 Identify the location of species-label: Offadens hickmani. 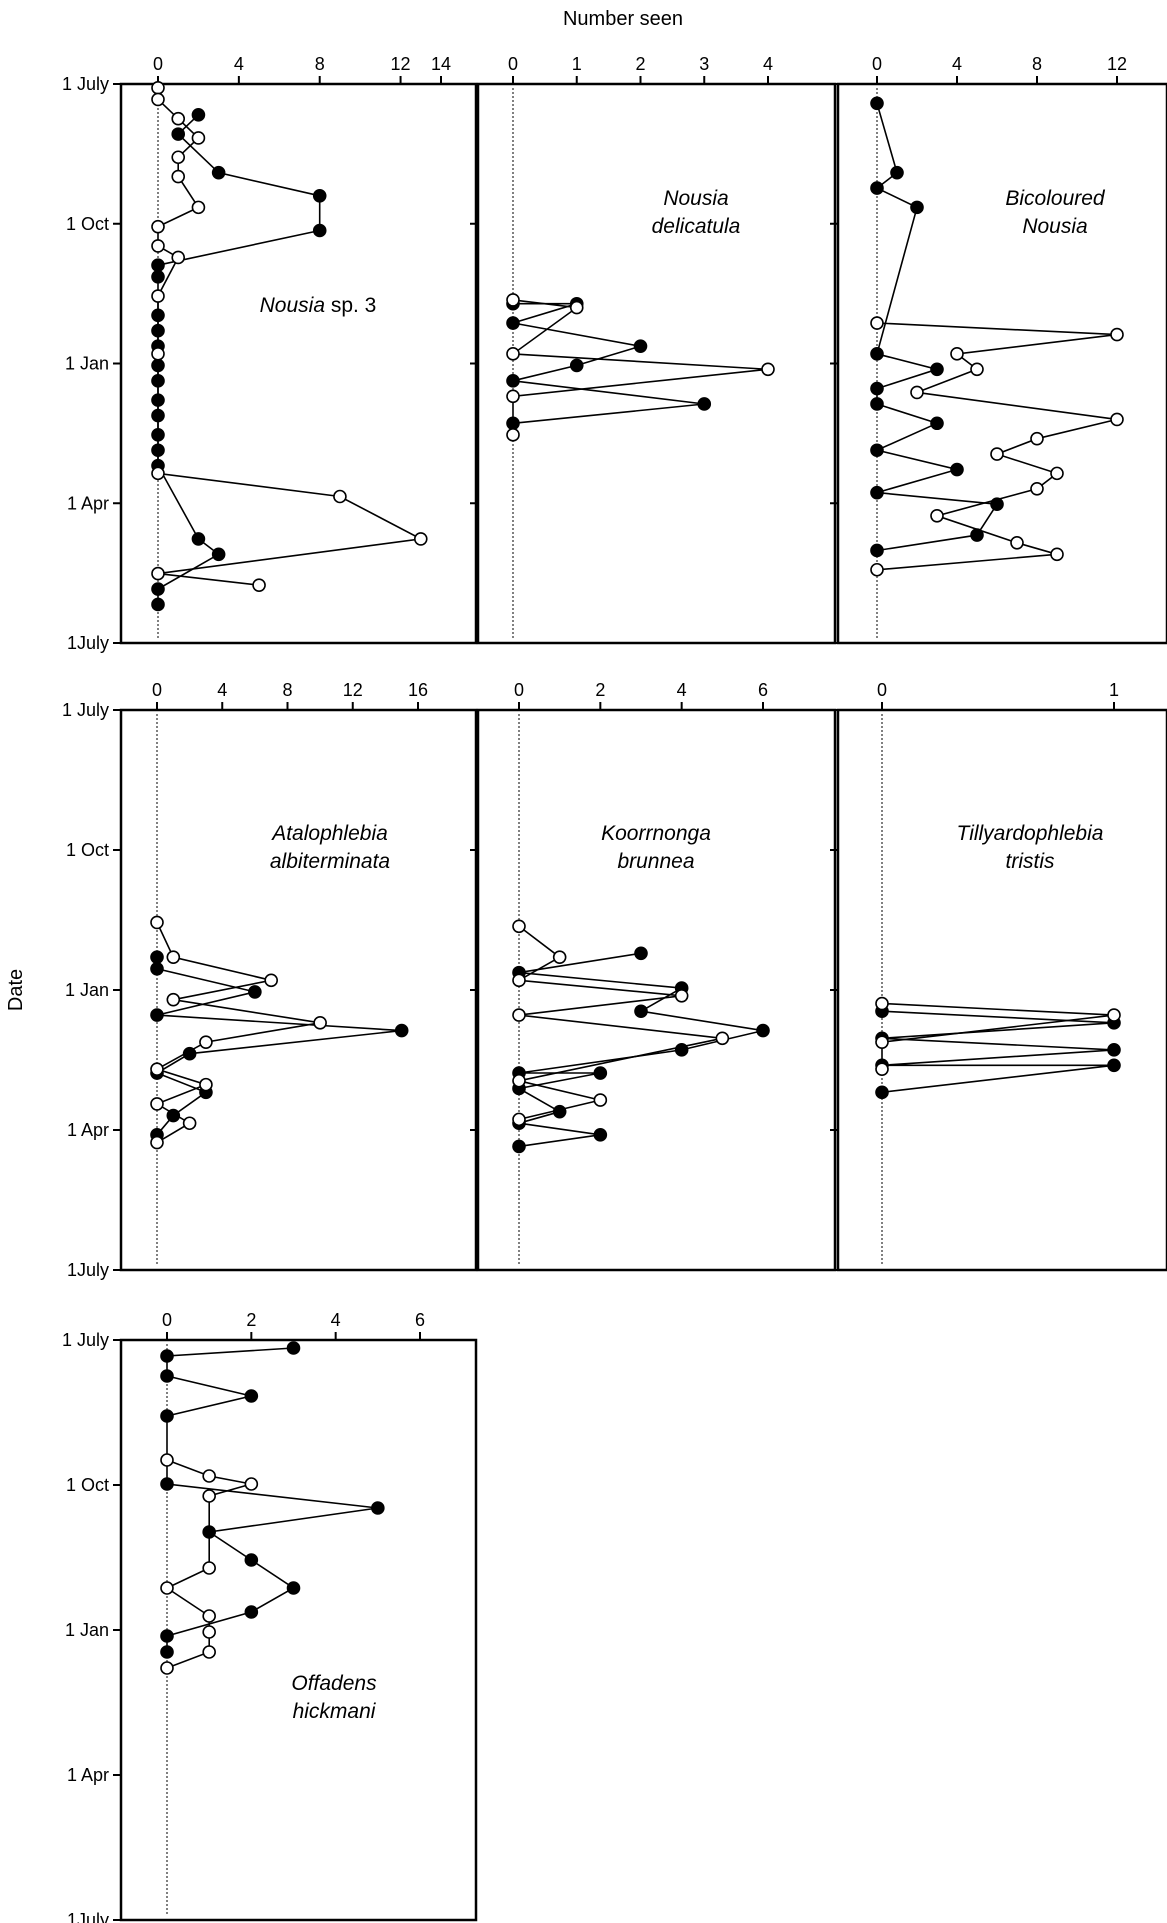
(334, 1697).